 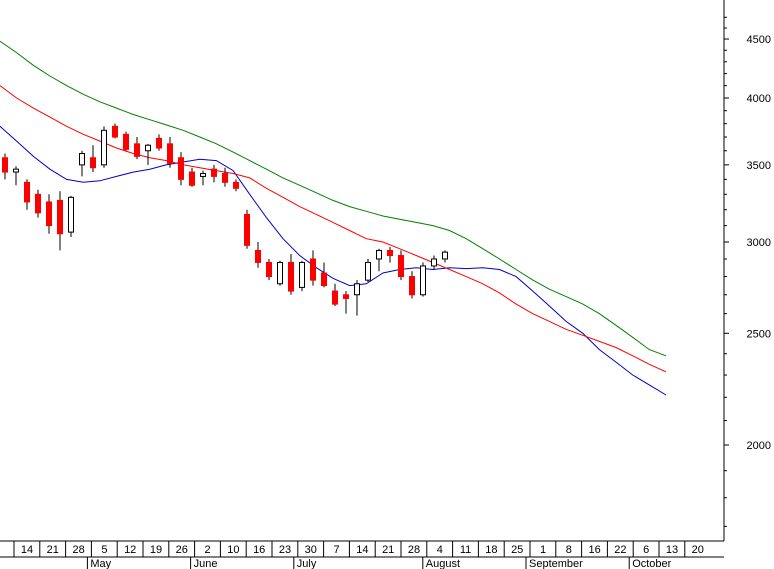 I want to click on x-day-label: 12, so click(x=130, y=550).